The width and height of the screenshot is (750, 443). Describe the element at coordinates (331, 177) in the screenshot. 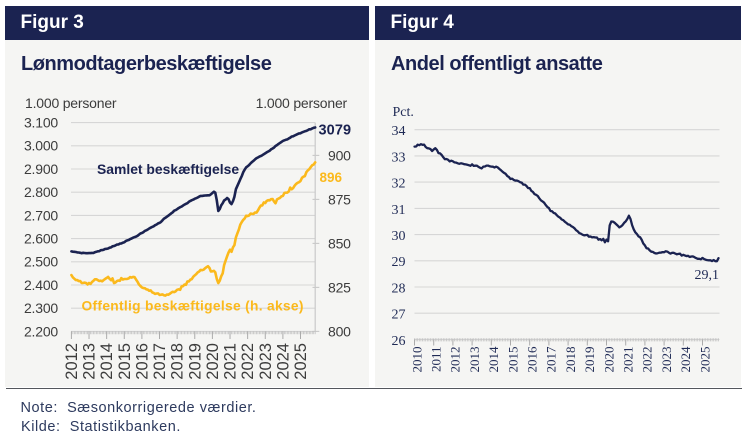

I see `svg-text: 896` at that location.